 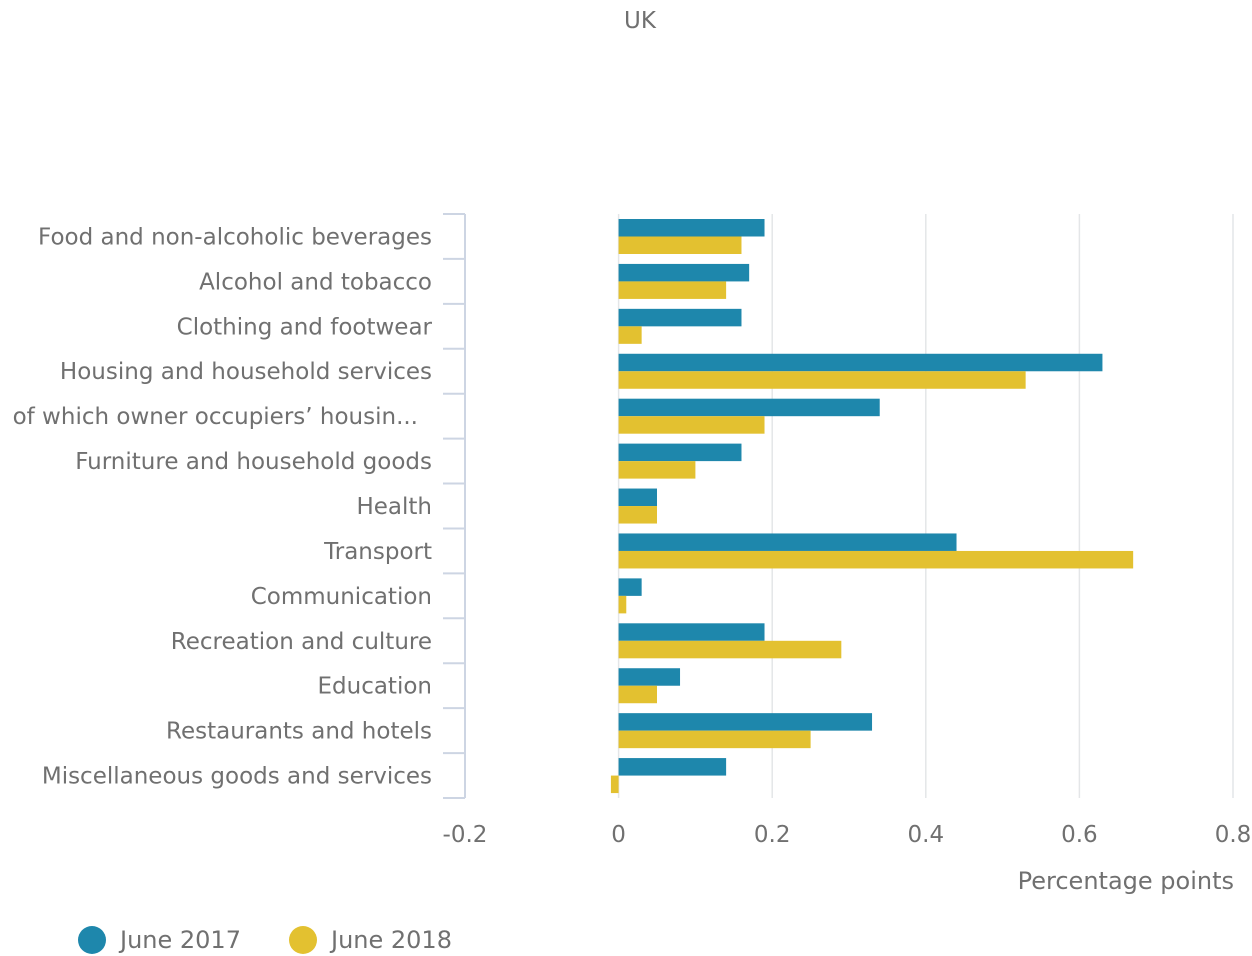 I want to click on x-tick-label: 0.4, so click(x=926, y=835).